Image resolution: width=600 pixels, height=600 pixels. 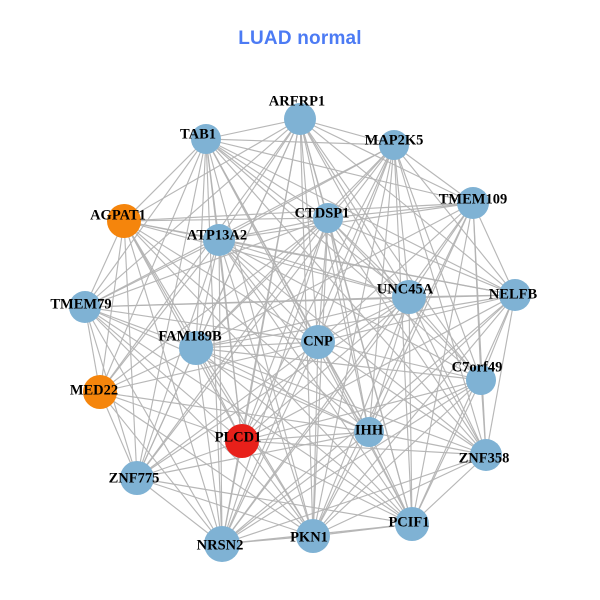 I want to click on graph-node-ihh, so click(x=369, y=432).